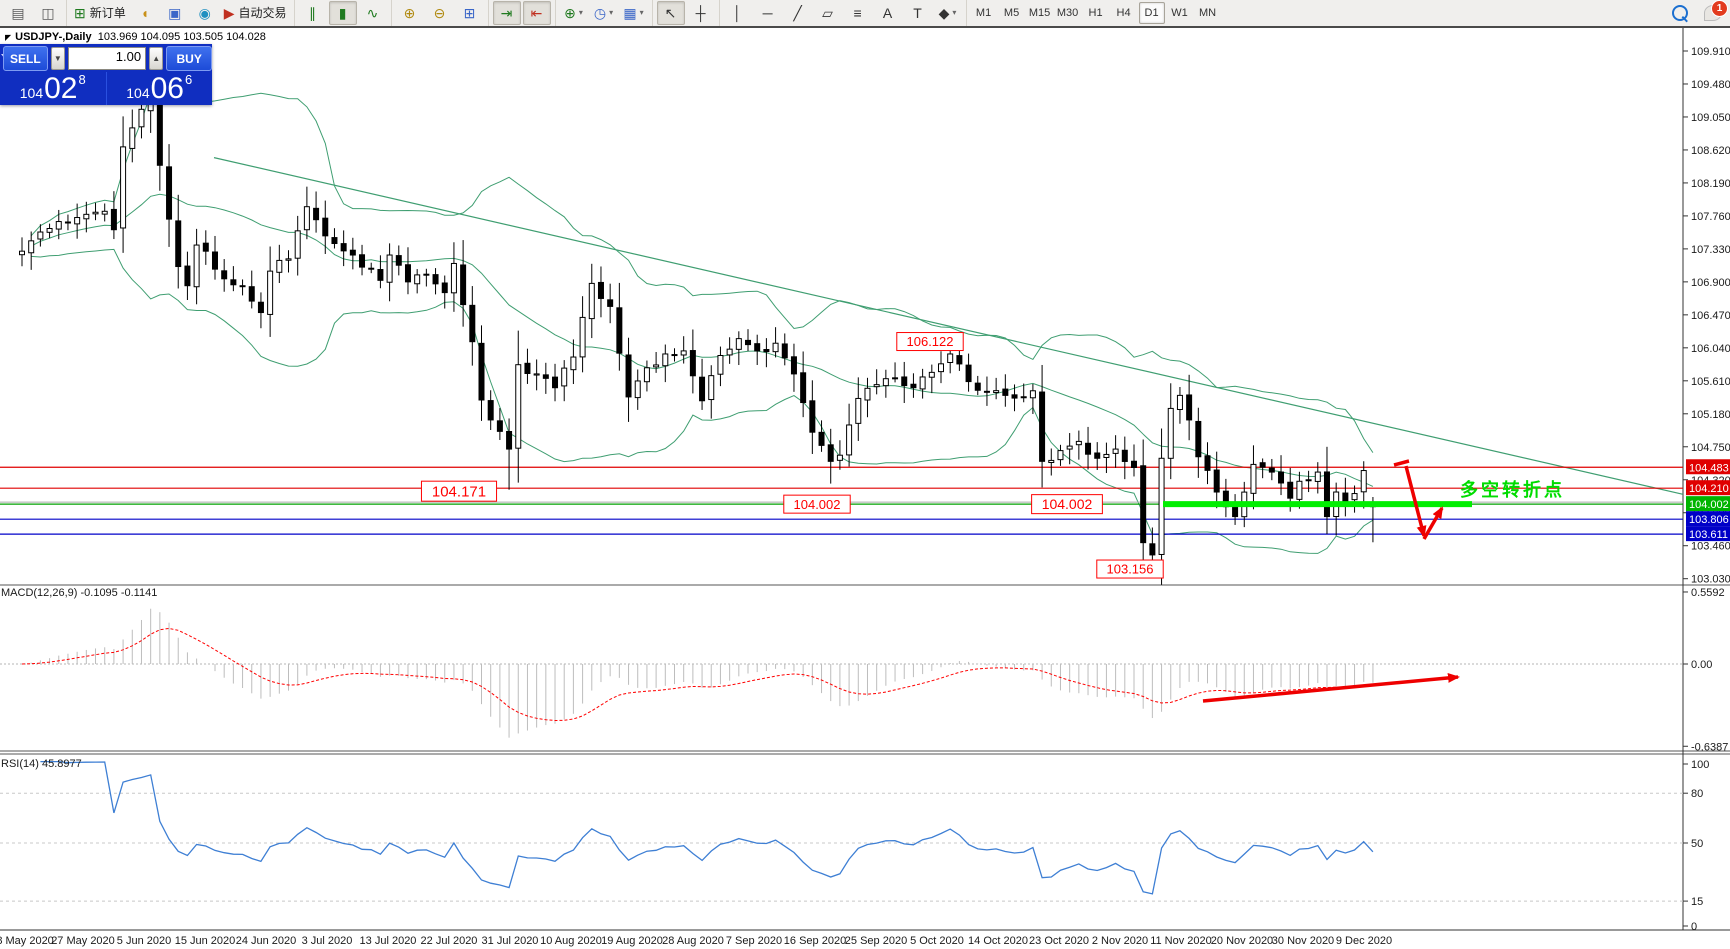  Describe the element at coordinates (1710, 85) in the screenshot. I see `svg-text: 109.480` at that location.